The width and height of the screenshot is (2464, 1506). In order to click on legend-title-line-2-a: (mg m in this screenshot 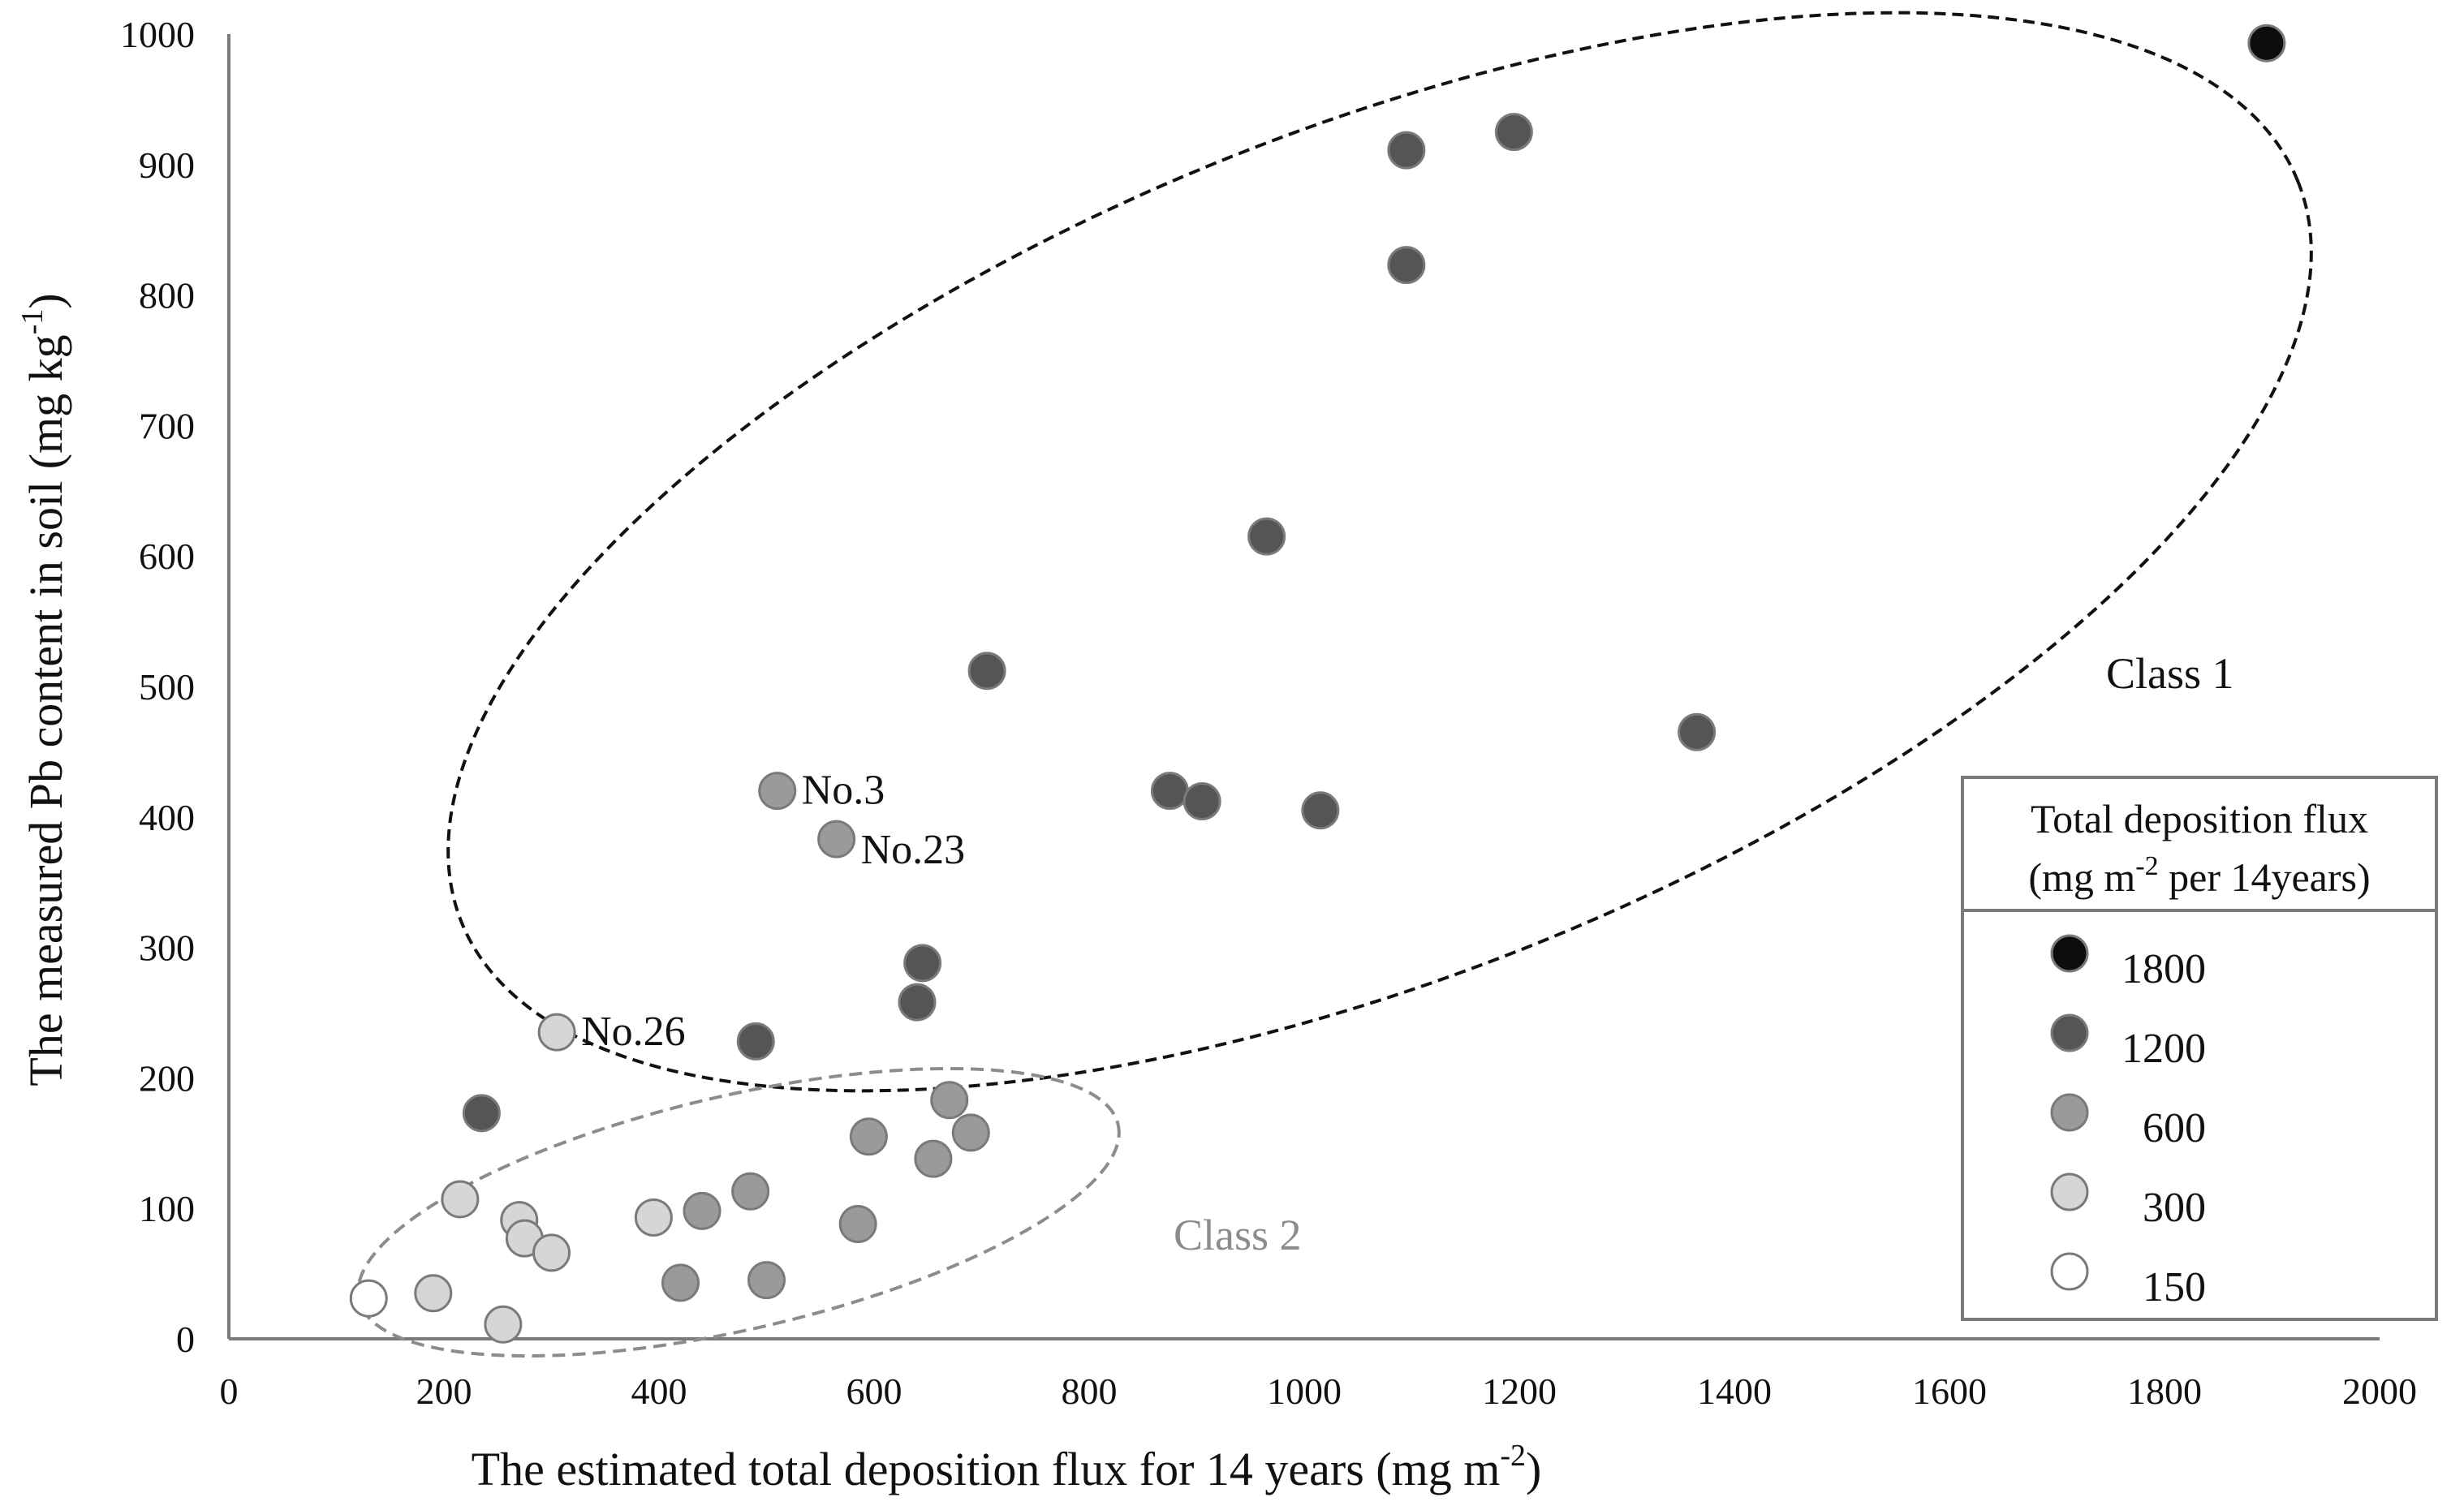, I will do `click(2082, 877)`.